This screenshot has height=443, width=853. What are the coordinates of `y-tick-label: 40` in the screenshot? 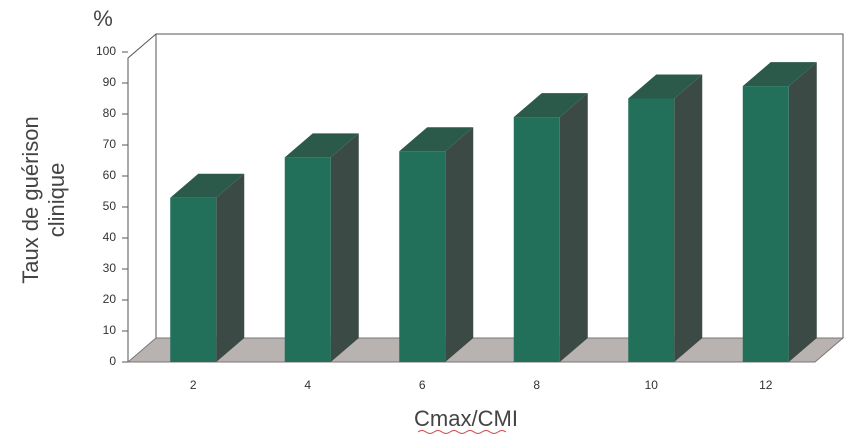 It's located at (110, 237).